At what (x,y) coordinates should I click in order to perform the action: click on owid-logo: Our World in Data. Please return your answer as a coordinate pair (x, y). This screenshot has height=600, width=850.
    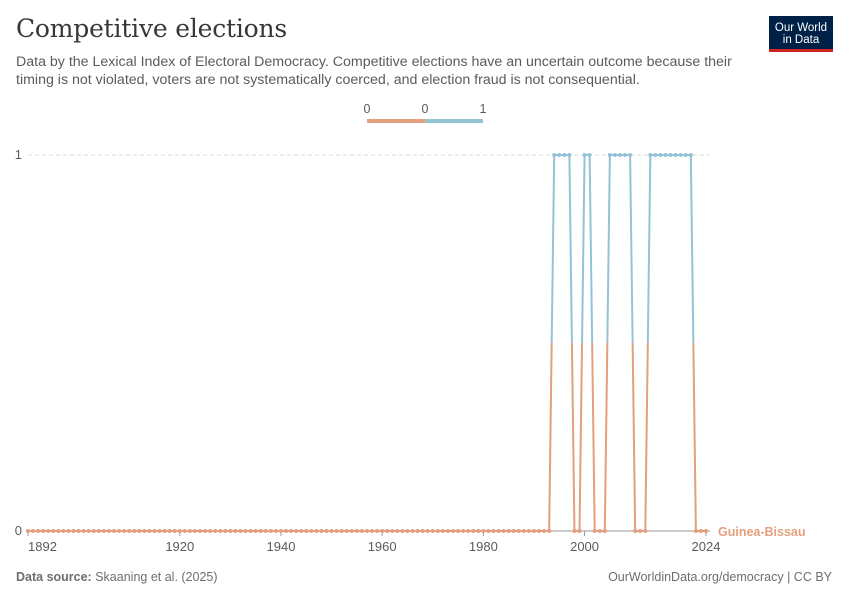
    Looking at the image, I should click on (801, 34).